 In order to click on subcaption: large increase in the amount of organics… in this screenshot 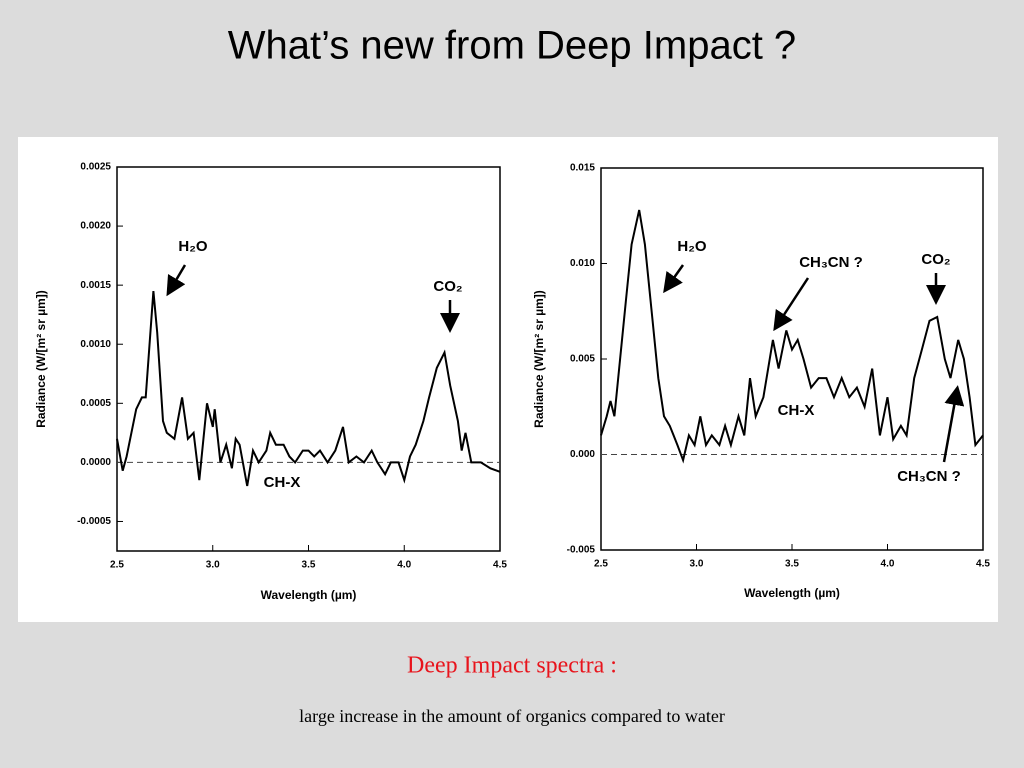, I will do `click(512, 716)`.